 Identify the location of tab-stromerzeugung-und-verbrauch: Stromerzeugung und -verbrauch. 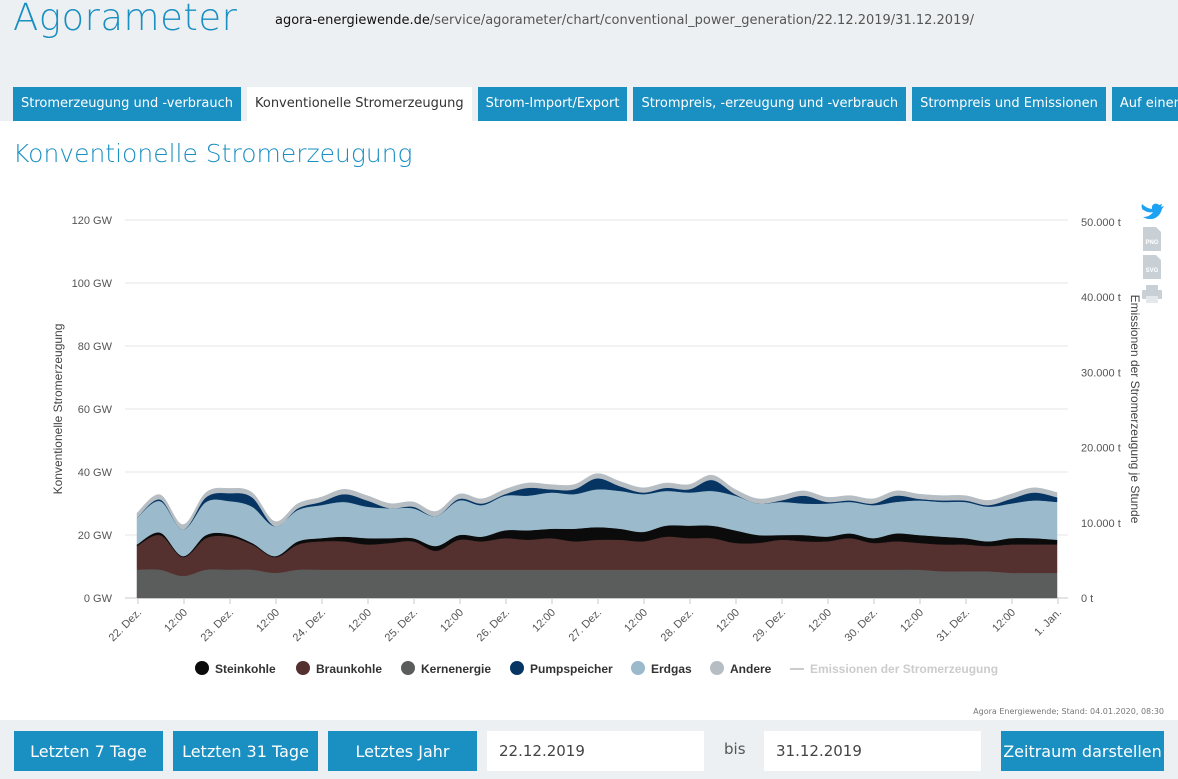
(127, 104).